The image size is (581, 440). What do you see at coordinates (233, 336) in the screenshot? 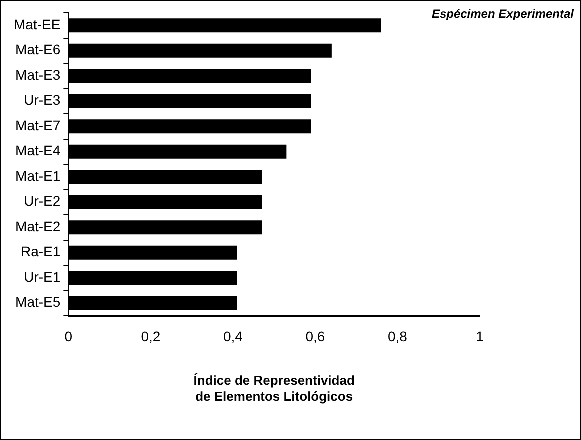
I see `x-tick-label: 0,4` at bounding box center [233, 336].